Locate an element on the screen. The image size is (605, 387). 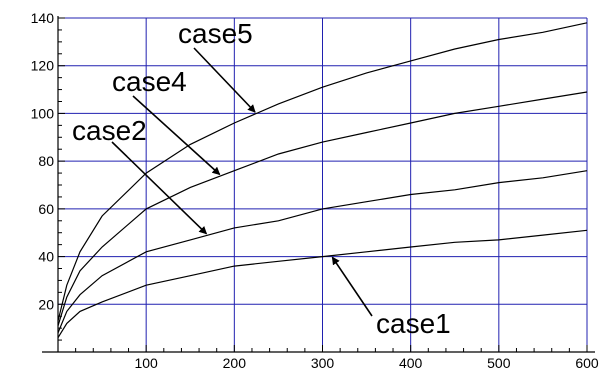
x-tick-label: 500 is located at coordinates (499, 363).